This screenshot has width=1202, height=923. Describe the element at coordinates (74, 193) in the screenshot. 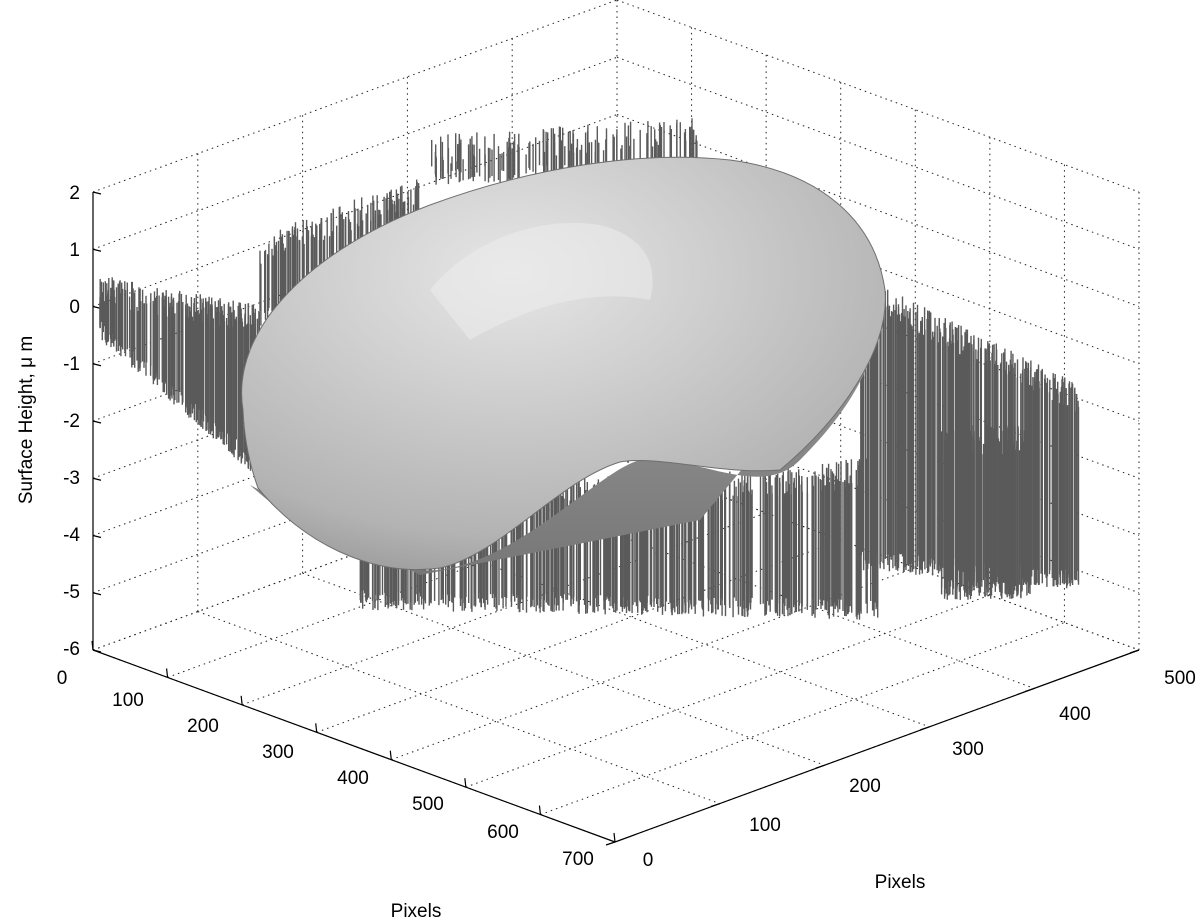

I see `z-tick-label: 2` at that location.